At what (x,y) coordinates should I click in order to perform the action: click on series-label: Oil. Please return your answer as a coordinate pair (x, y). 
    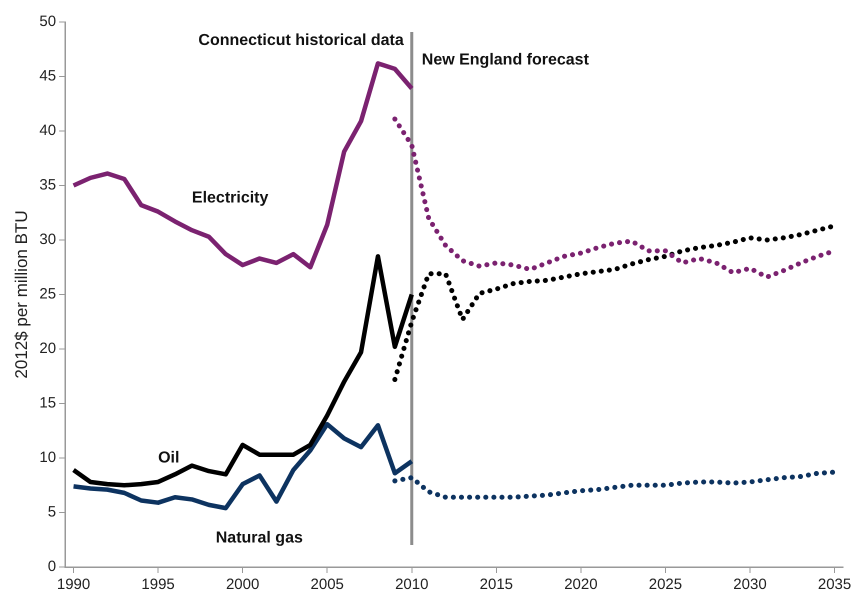
    Looking at the image, I should click on (169, 457).